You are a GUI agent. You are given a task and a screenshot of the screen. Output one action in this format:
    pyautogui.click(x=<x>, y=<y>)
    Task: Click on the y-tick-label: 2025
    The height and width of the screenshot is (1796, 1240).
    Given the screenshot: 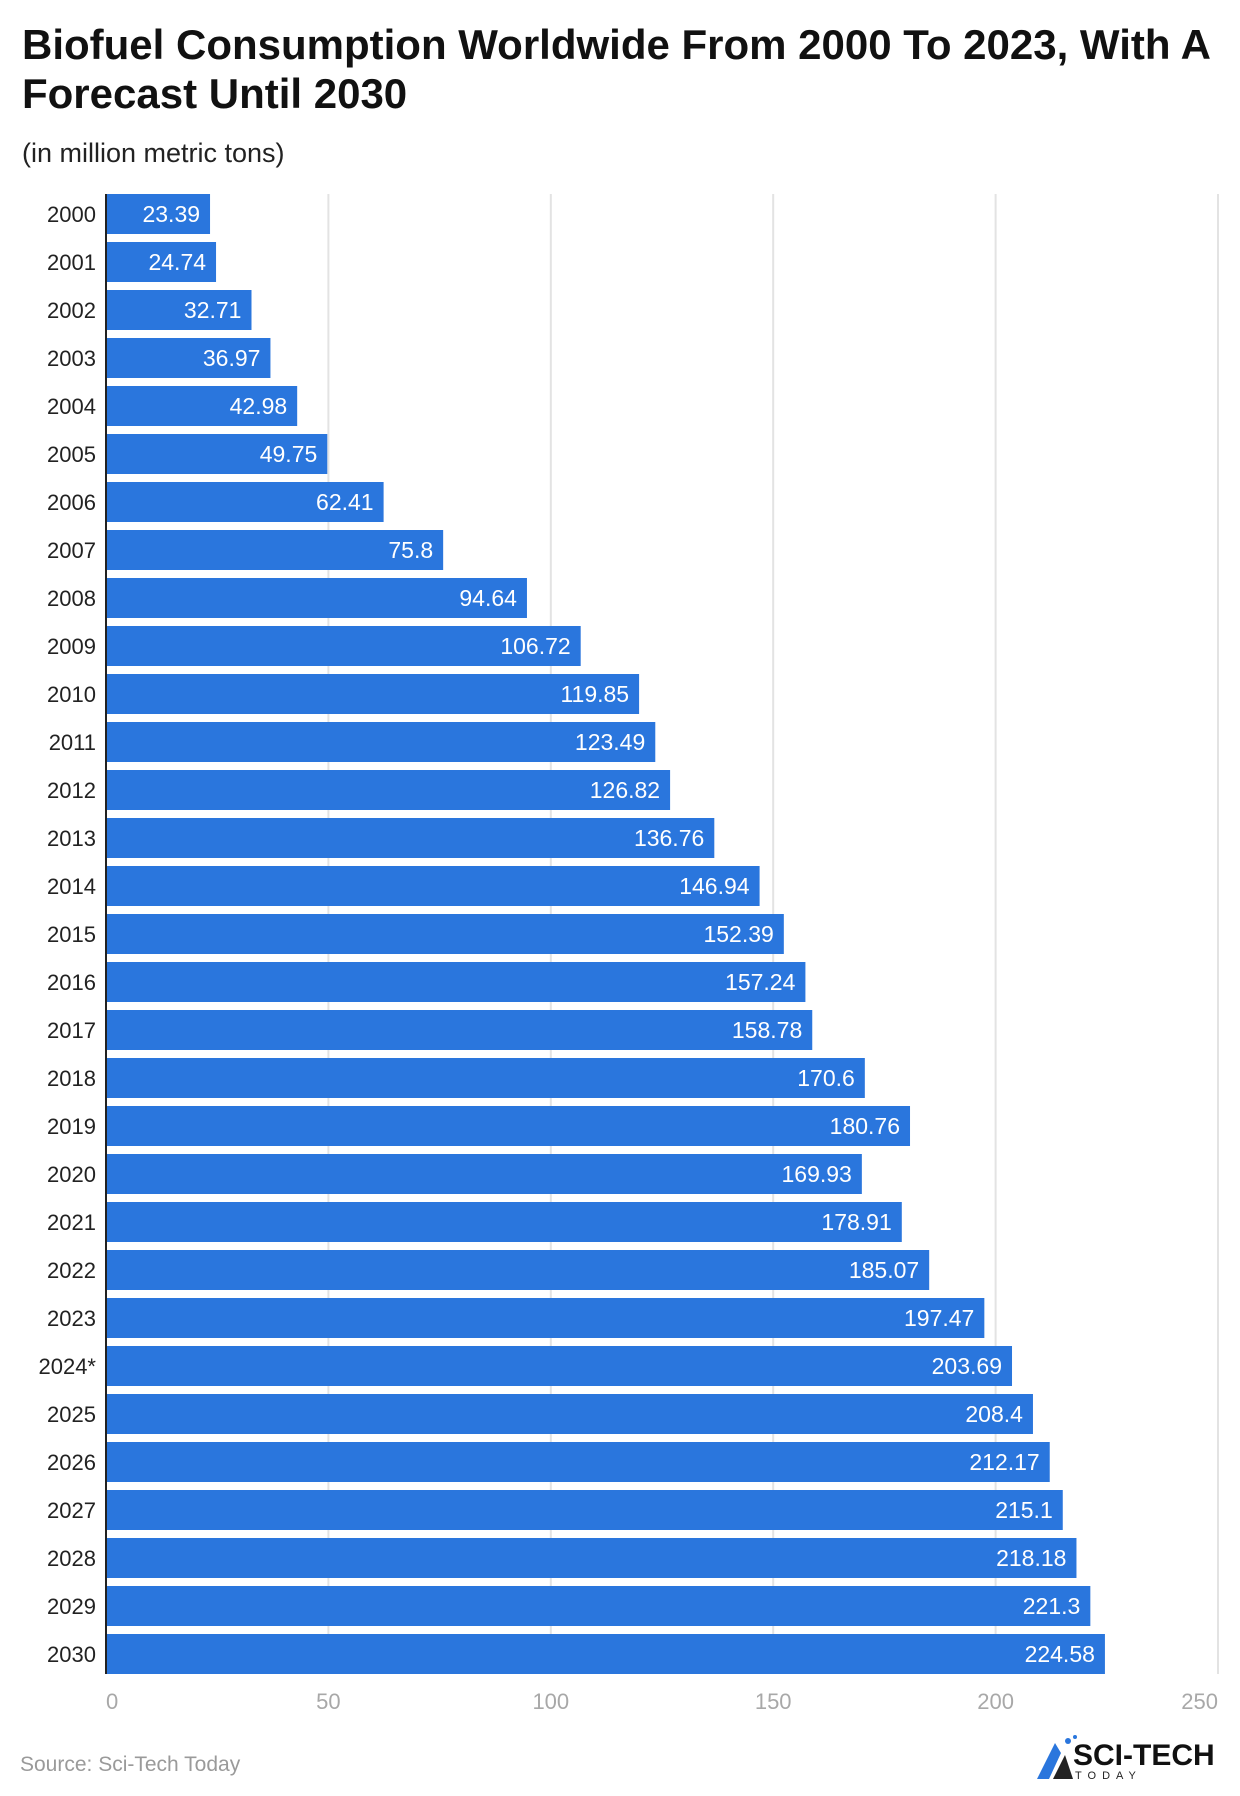 What is the action you would take?
    pyautogui.click(x=71, y=1414)
    